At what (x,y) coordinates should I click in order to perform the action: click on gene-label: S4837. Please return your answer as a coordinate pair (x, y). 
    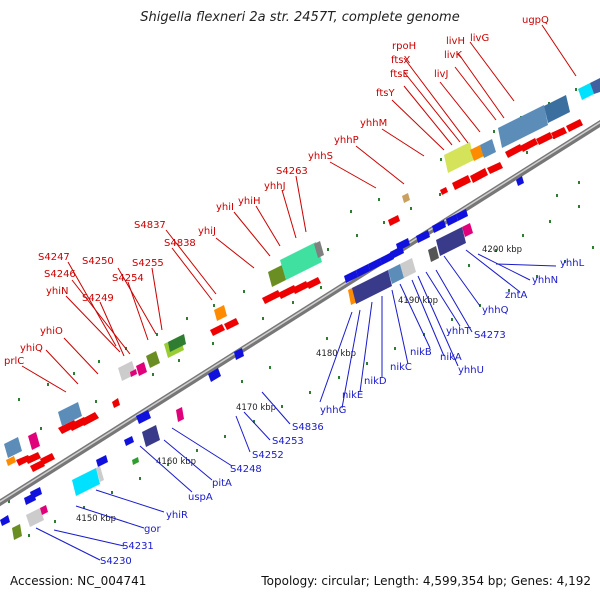
    Looking at the image, I should click on (150, 225).